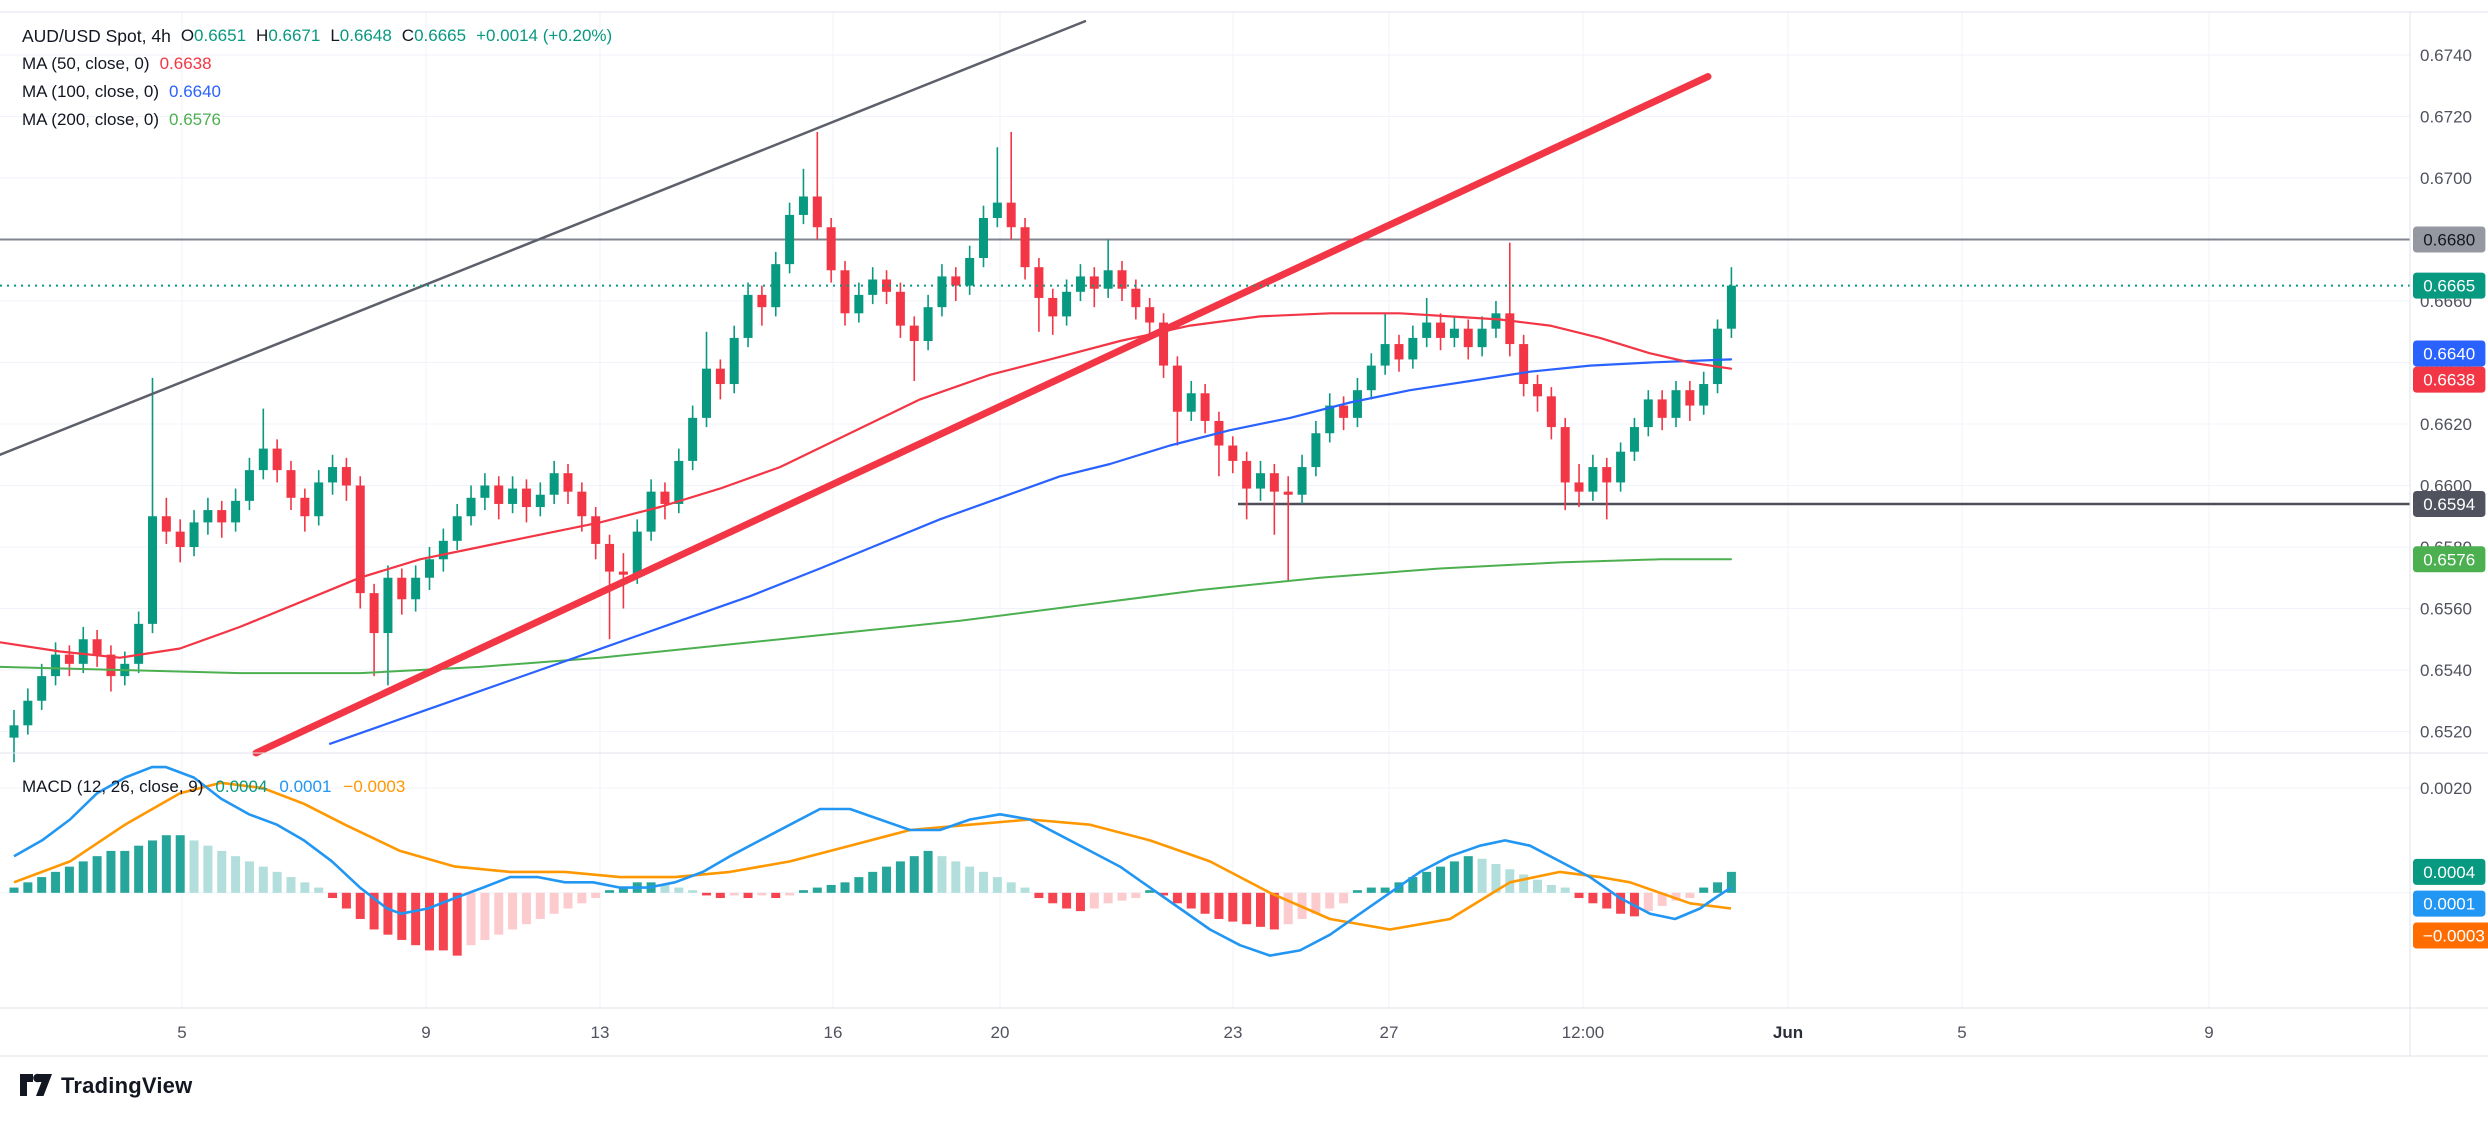 This screenshot has height=1122, width=2488. I want to click on time-label-23: 23, so click(1233, 1032).